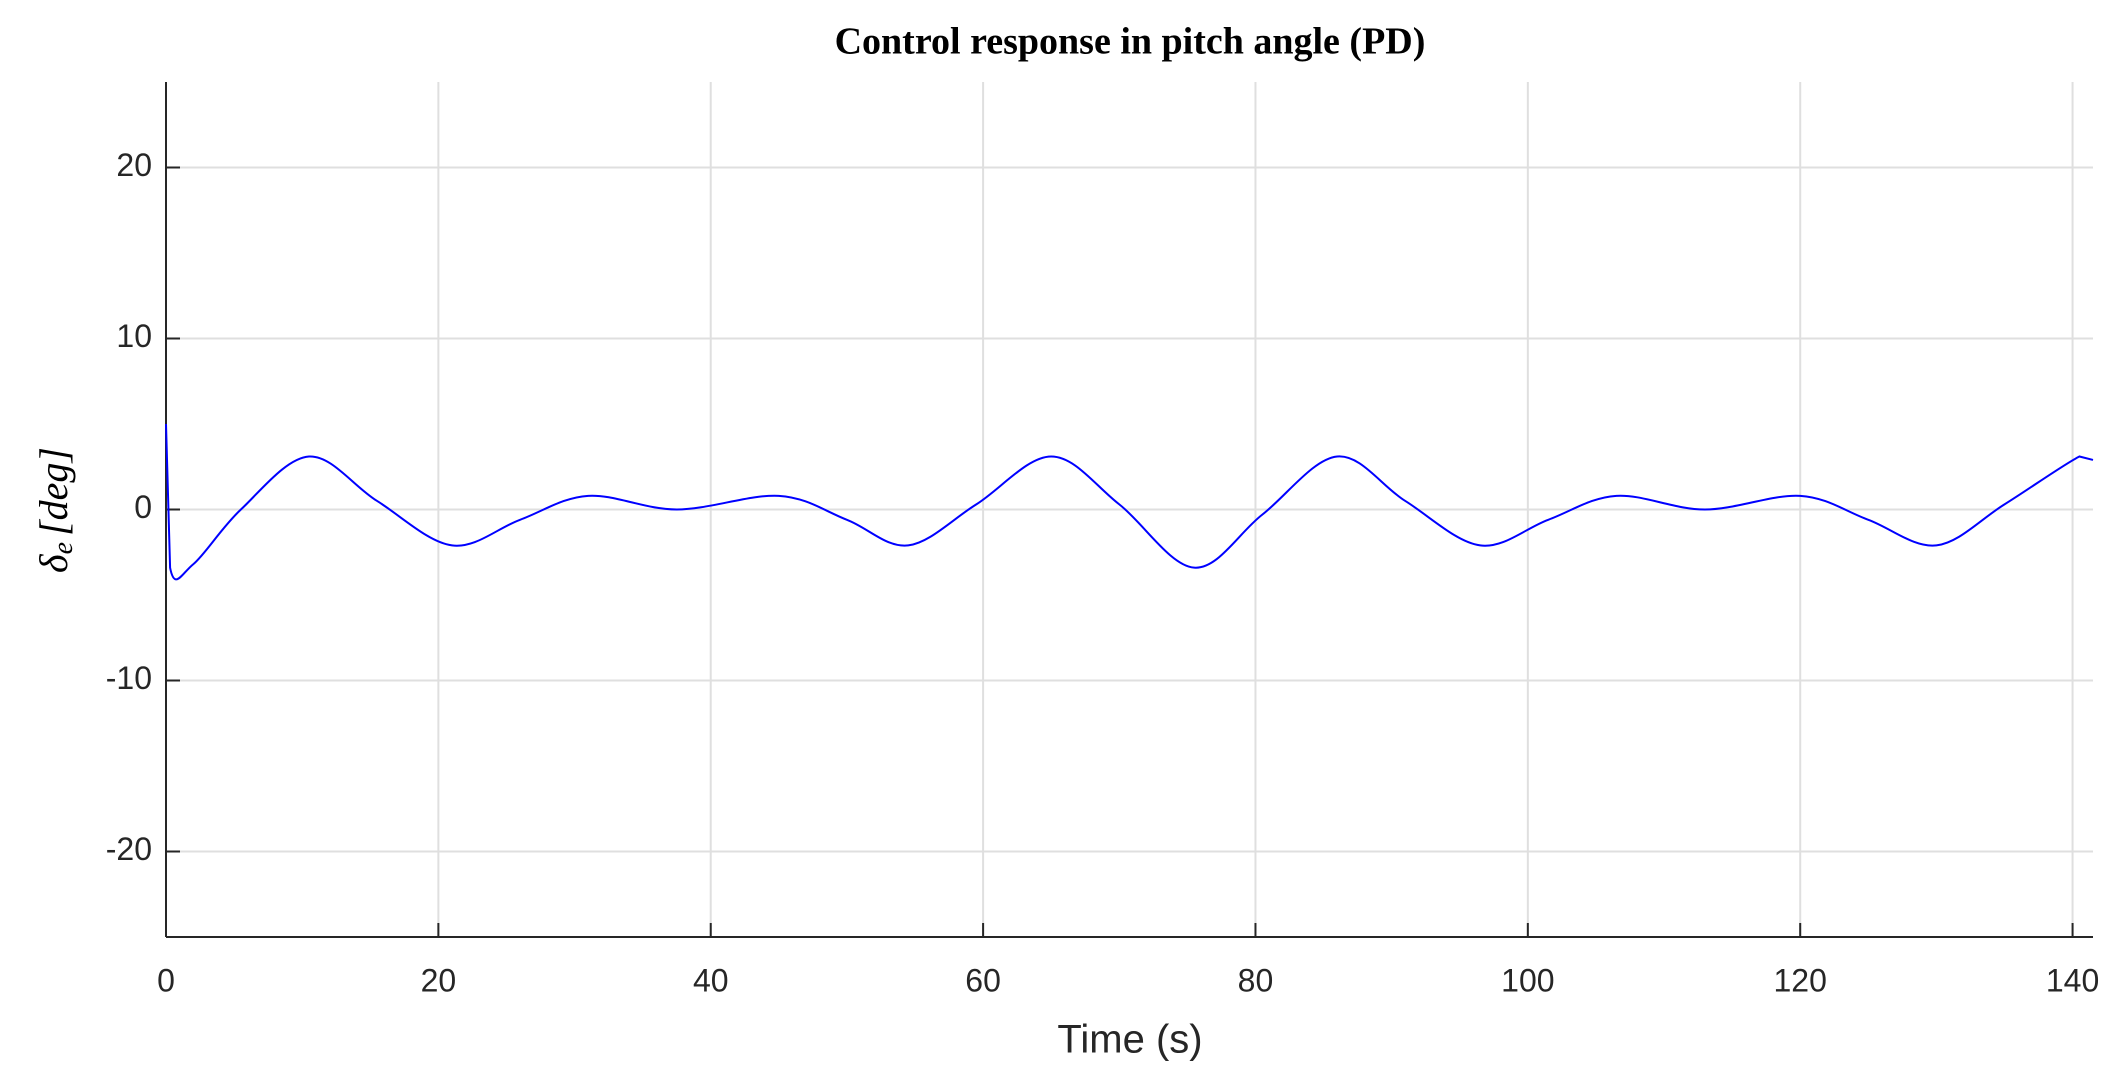 This screenshot has width=2125, height=1080. What do you see at coordinates (53, 563) in the screenshot?
I see `y-label-symbol: δ` at bounding box center [53, 563].